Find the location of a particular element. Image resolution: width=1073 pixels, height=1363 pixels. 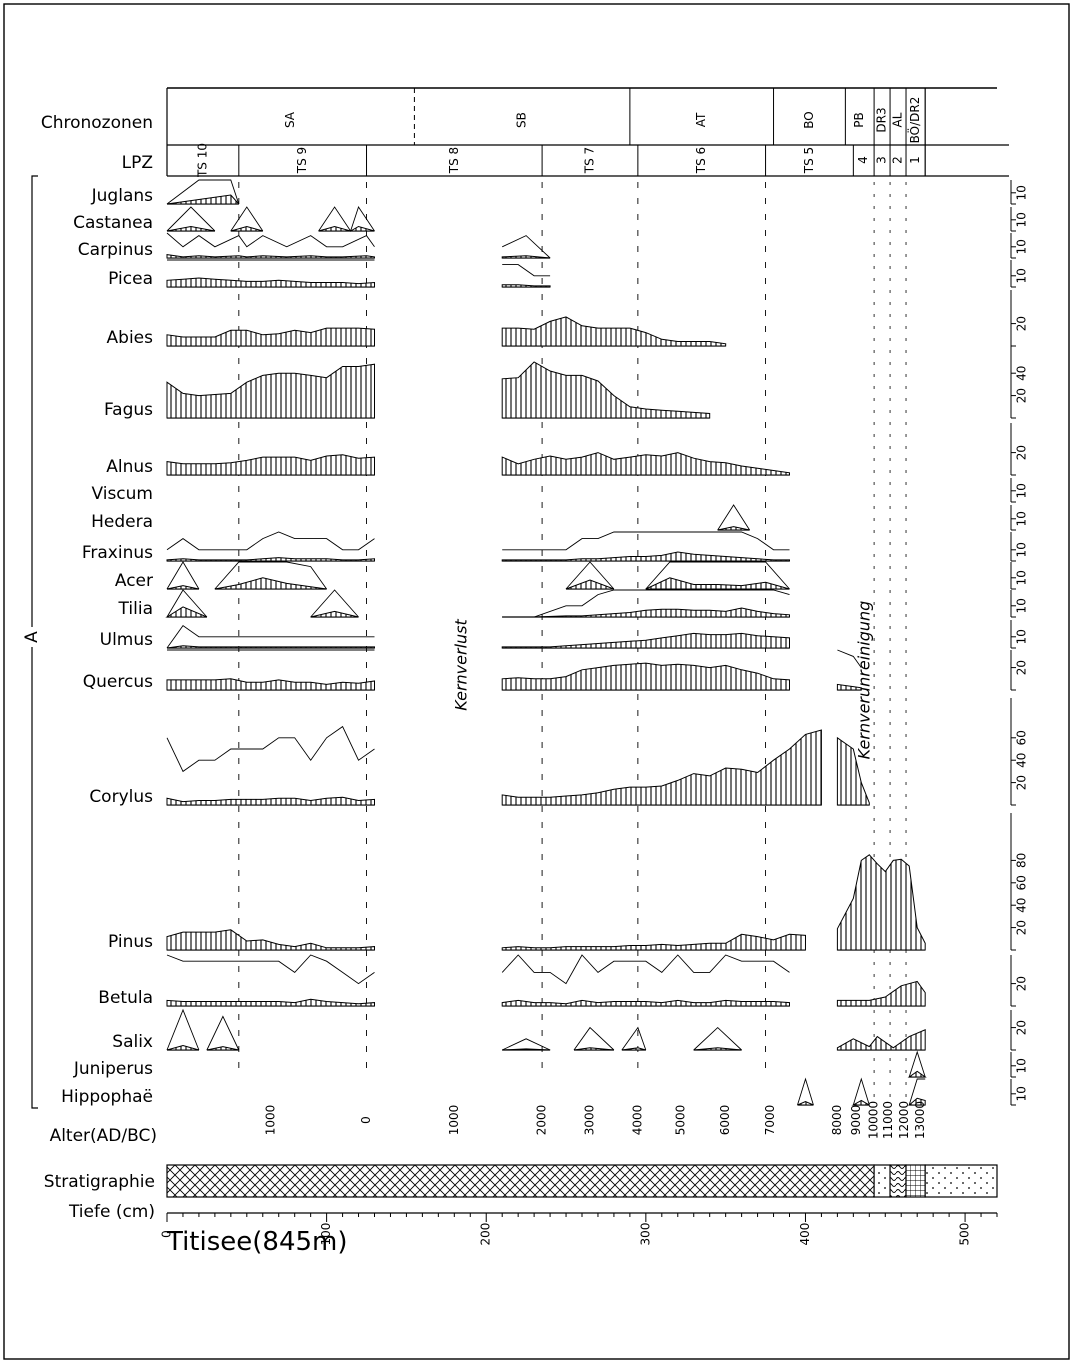

scale-label: 60 is located at coordinates (1022, 882).